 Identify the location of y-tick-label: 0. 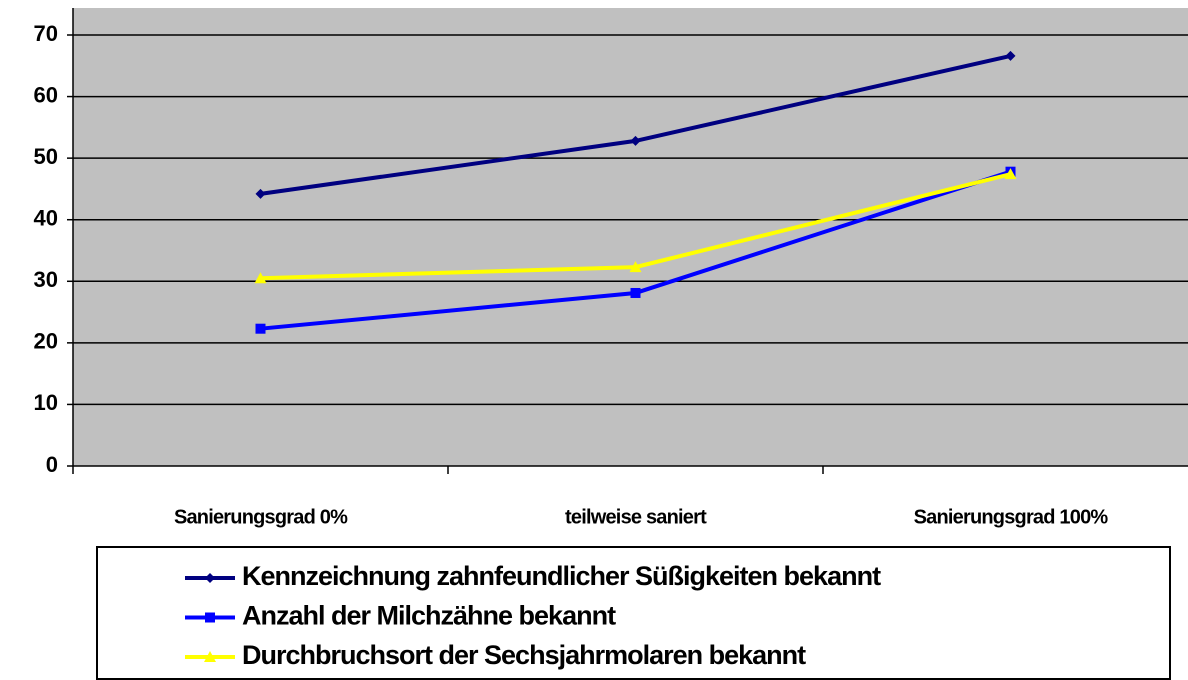
(52, 464).